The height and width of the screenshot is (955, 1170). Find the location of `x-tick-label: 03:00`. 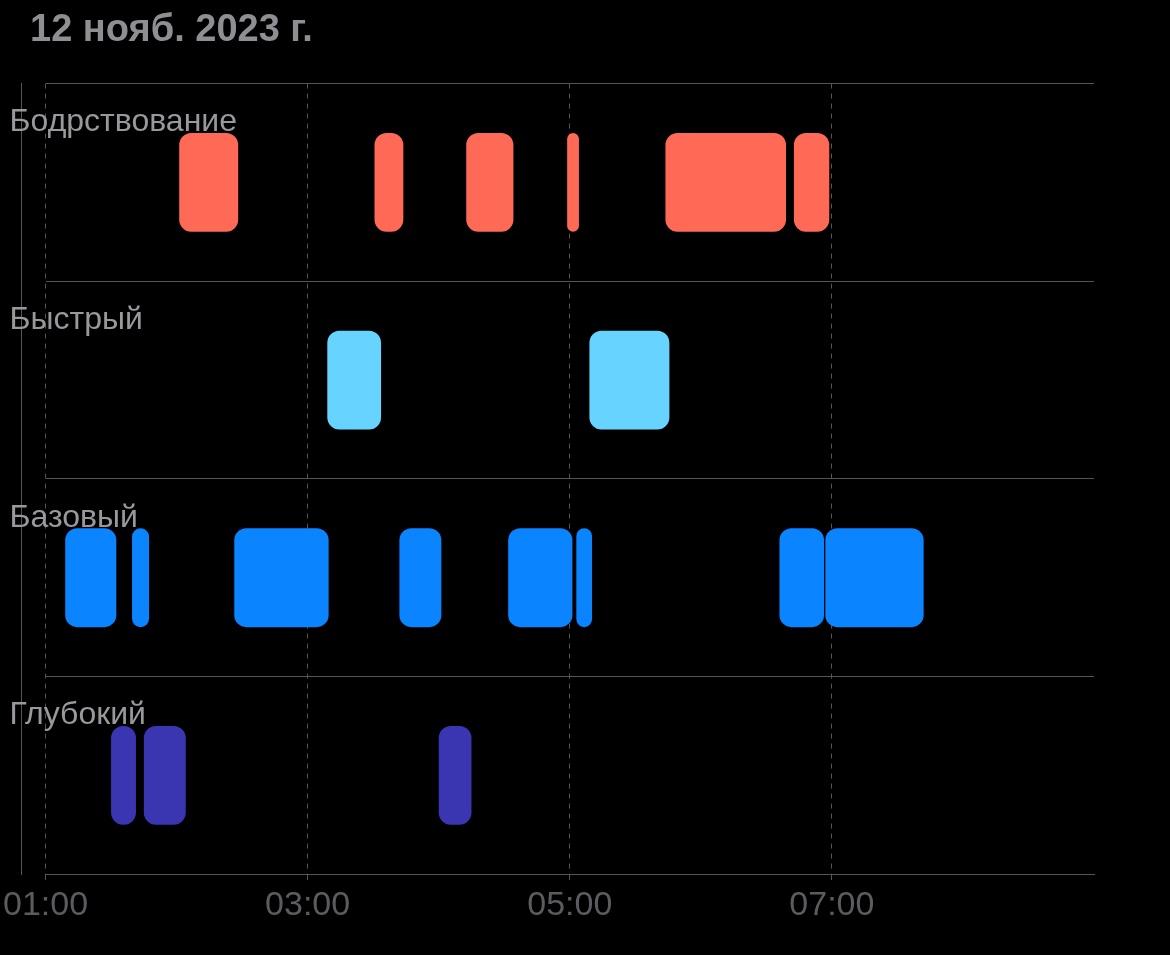

x-tick-label: 03:00 is located at coordinates (308, 902).